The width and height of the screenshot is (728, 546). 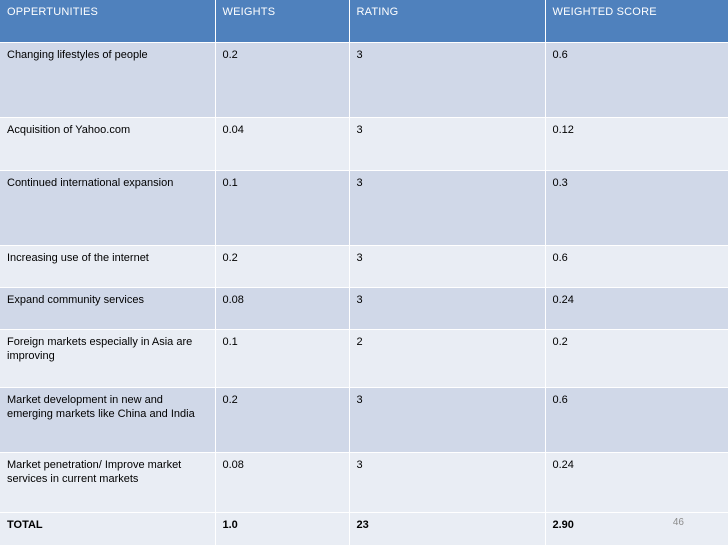 What do you see at coordinates (108, 529) in the screenshot?
I see `total-label: TOTAL` at bounding box center [108, 529].